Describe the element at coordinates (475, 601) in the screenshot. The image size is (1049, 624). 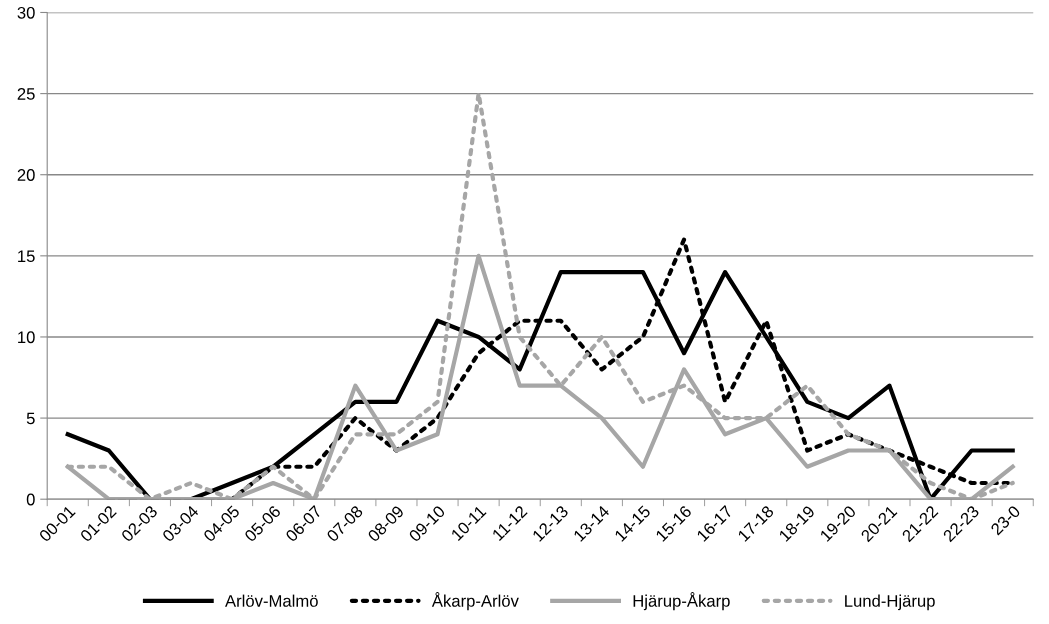
I see `legend-label: Åkarp-Arlöv` at that location.